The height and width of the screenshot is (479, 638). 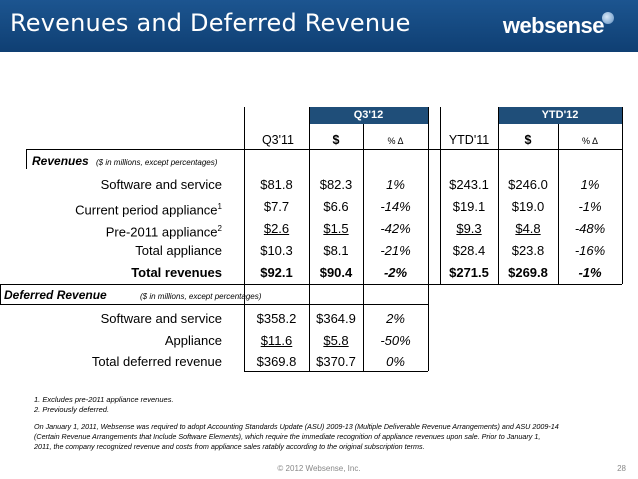 I want to click on col-q-pct: % Δ, so click(x=395, y=141).